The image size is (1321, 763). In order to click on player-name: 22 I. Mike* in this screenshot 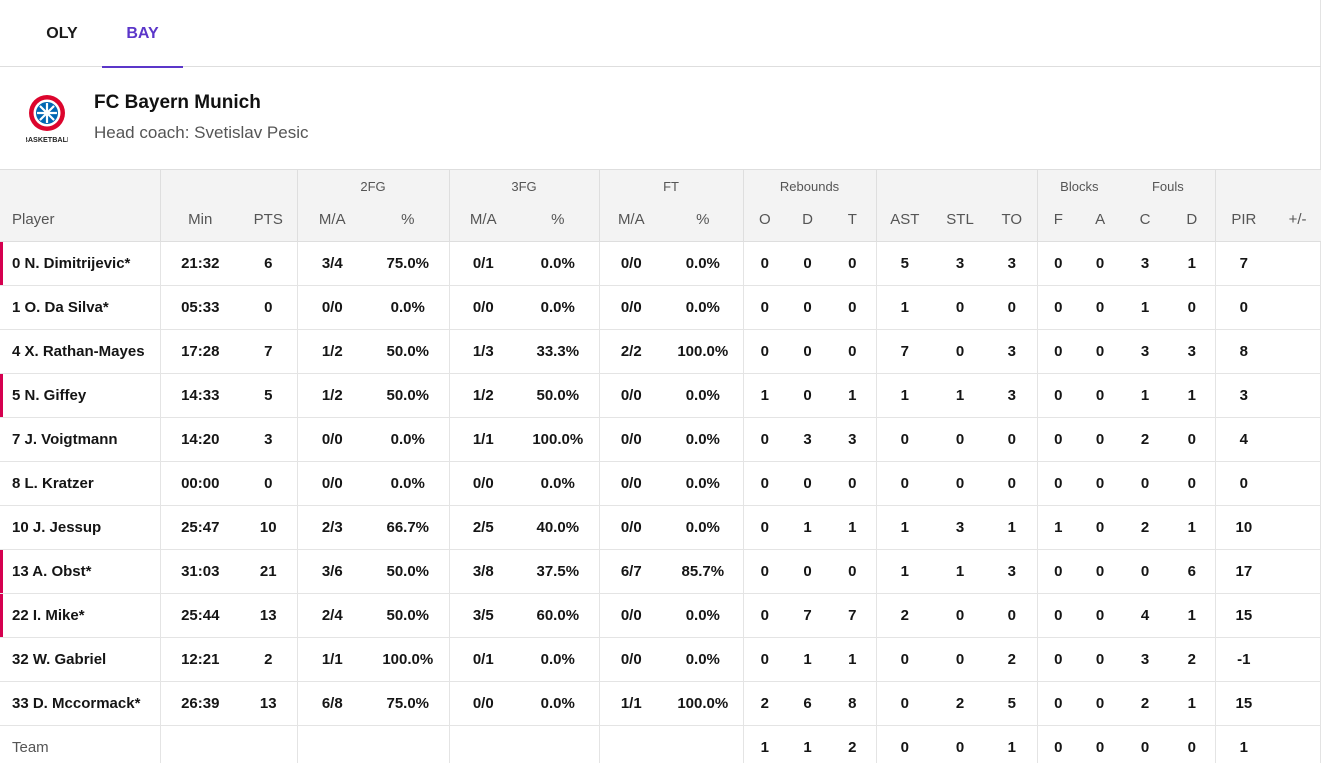, I will do `click(80, 615)`.